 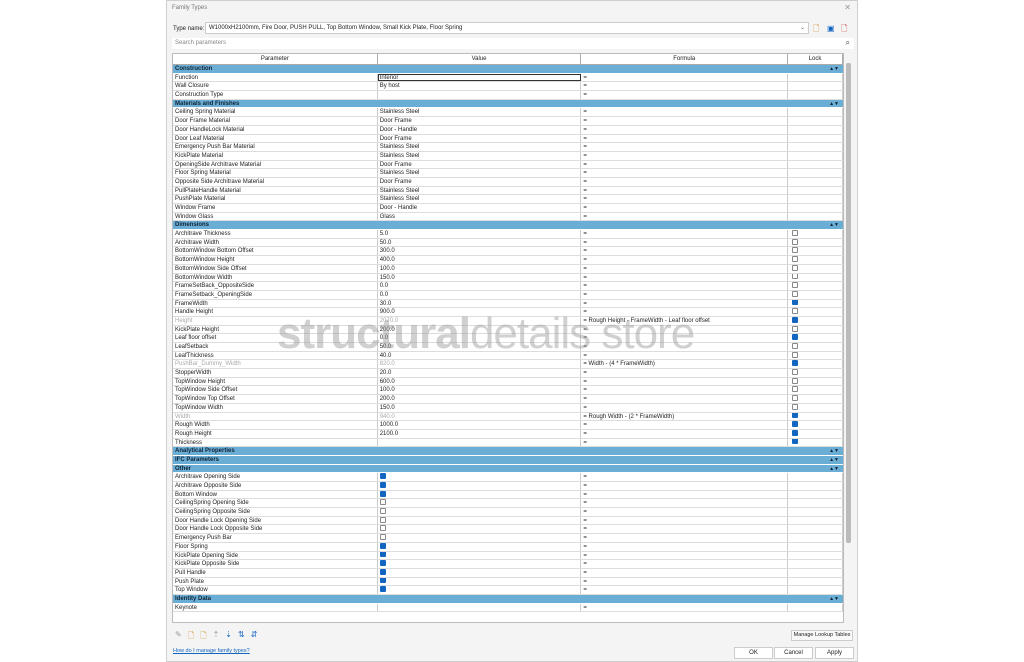 I want to click on column-header-formula: Formula, so click(x=685, y=59).